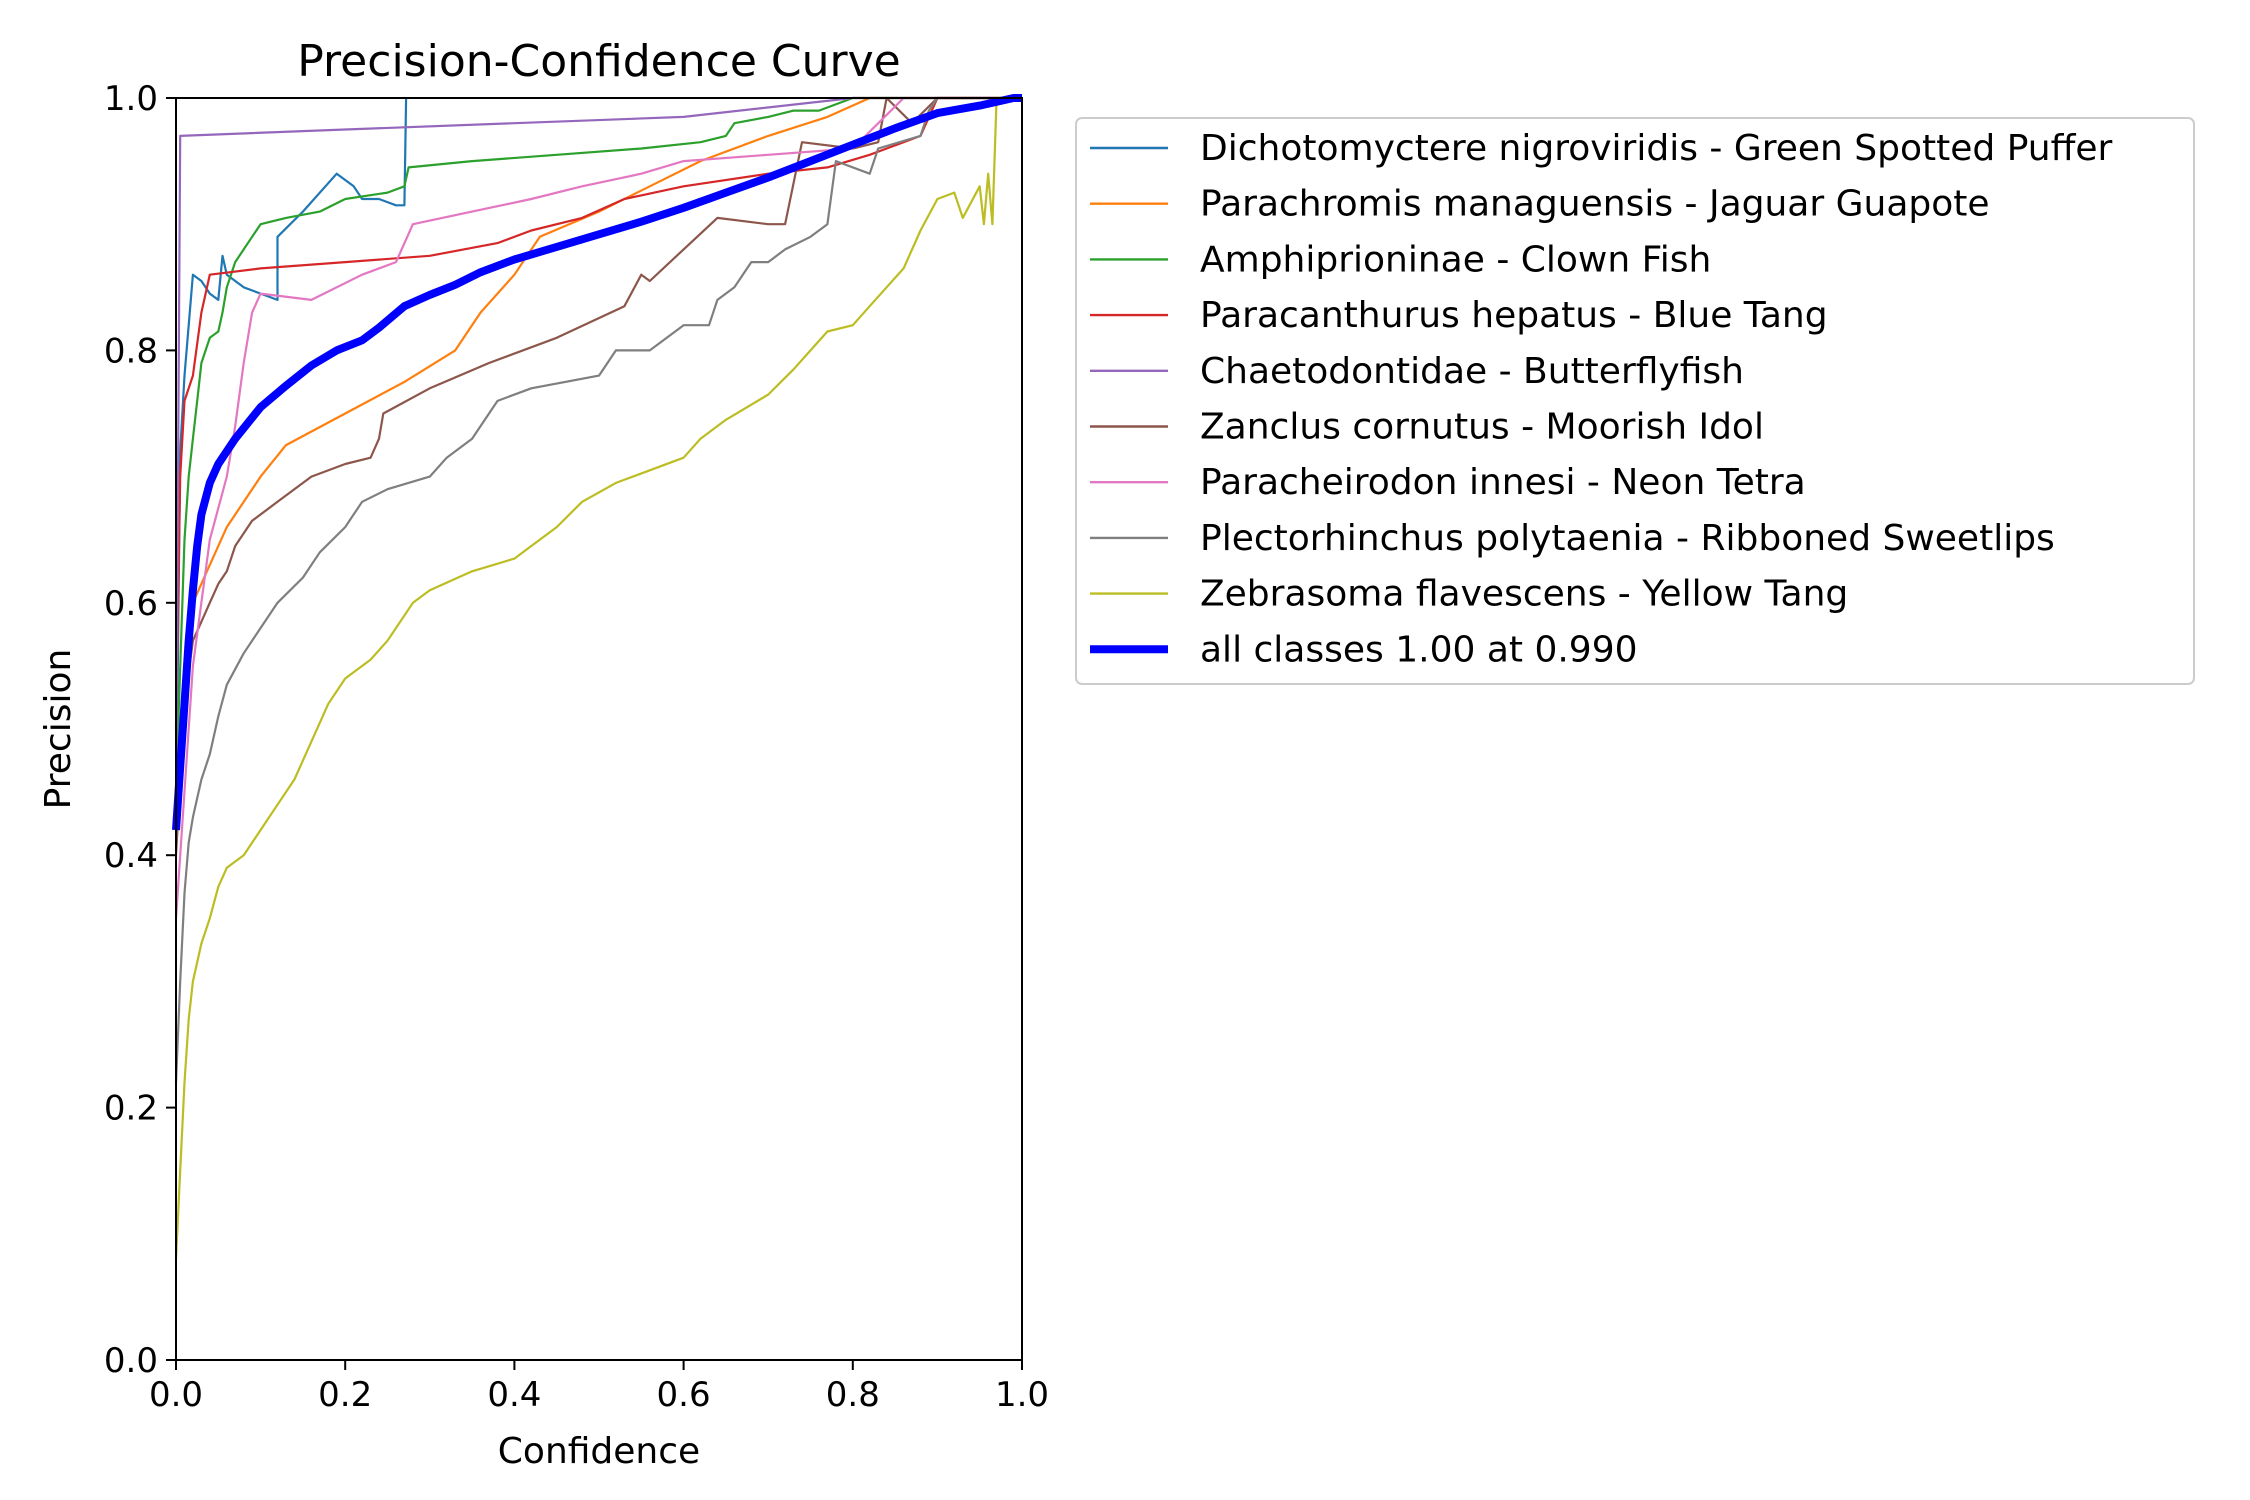  Describe the element at coordinates (599, 1451) in the screenshot. I see `x-axis-label: Confidence` at that location.